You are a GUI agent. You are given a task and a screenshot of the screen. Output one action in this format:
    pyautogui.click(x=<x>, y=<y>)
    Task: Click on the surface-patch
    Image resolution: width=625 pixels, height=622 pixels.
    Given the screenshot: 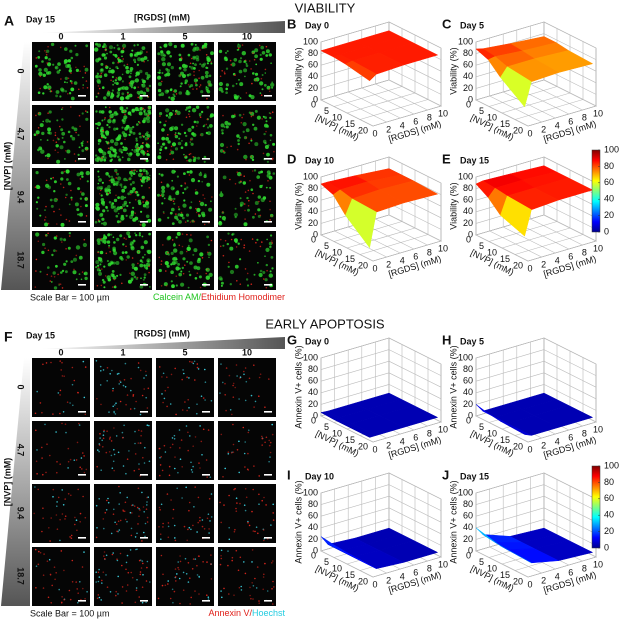 What is the action you would take?
    pyautogui.click(x=361, y=430)
    